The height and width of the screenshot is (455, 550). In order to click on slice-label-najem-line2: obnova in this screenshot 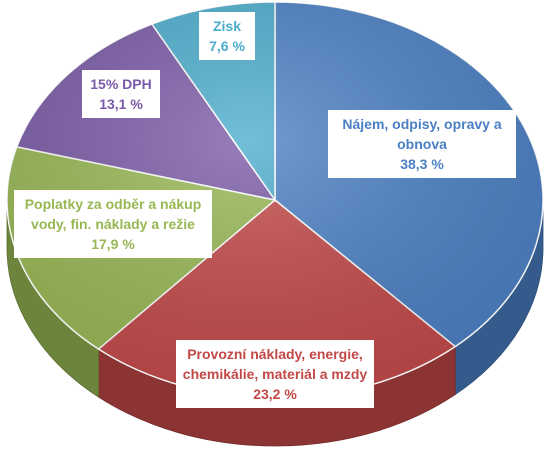, I will do `click(422, 144)`.